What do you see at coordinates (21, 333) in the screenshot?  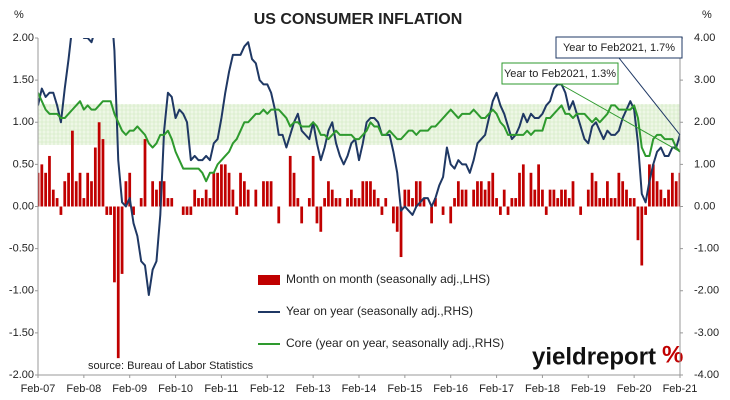 I see `y-tick-label: -1.50` at bounding box center [21, 333].